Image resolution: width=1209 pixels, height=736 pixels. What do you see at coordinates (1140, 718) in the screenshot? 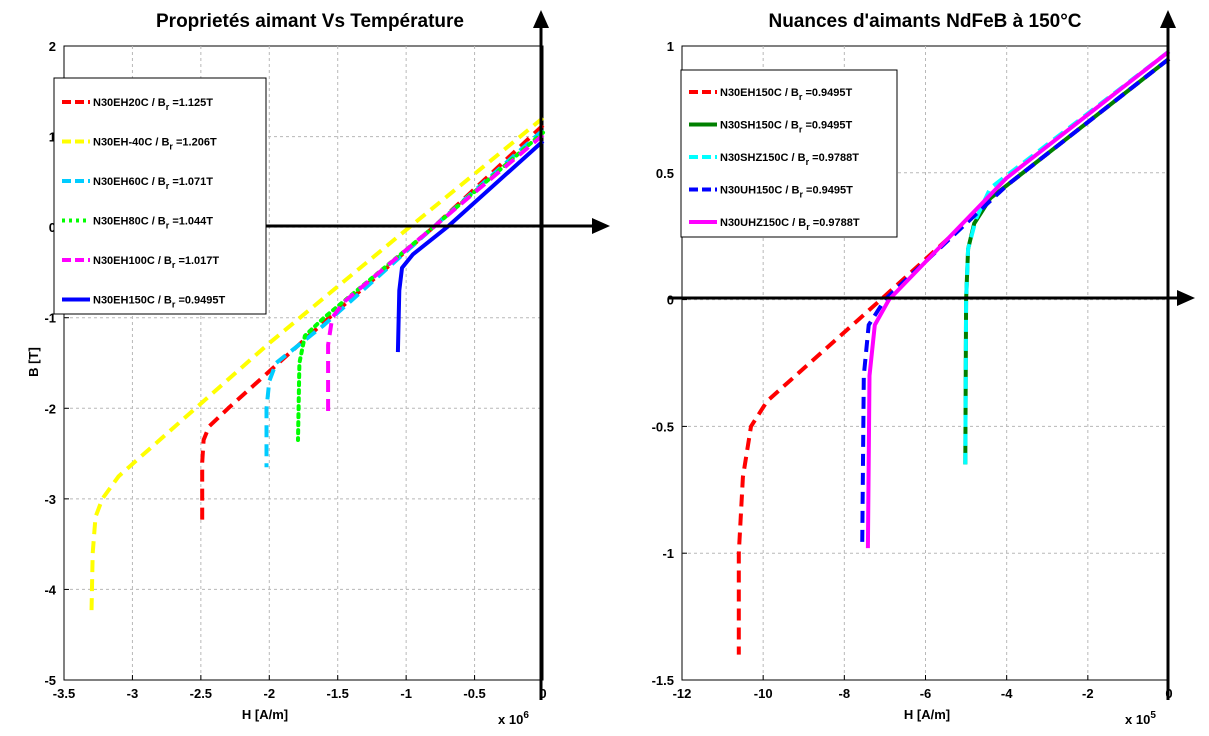
I see `x-axis-multiplier: x 105` at bounding box center [1140, 718].